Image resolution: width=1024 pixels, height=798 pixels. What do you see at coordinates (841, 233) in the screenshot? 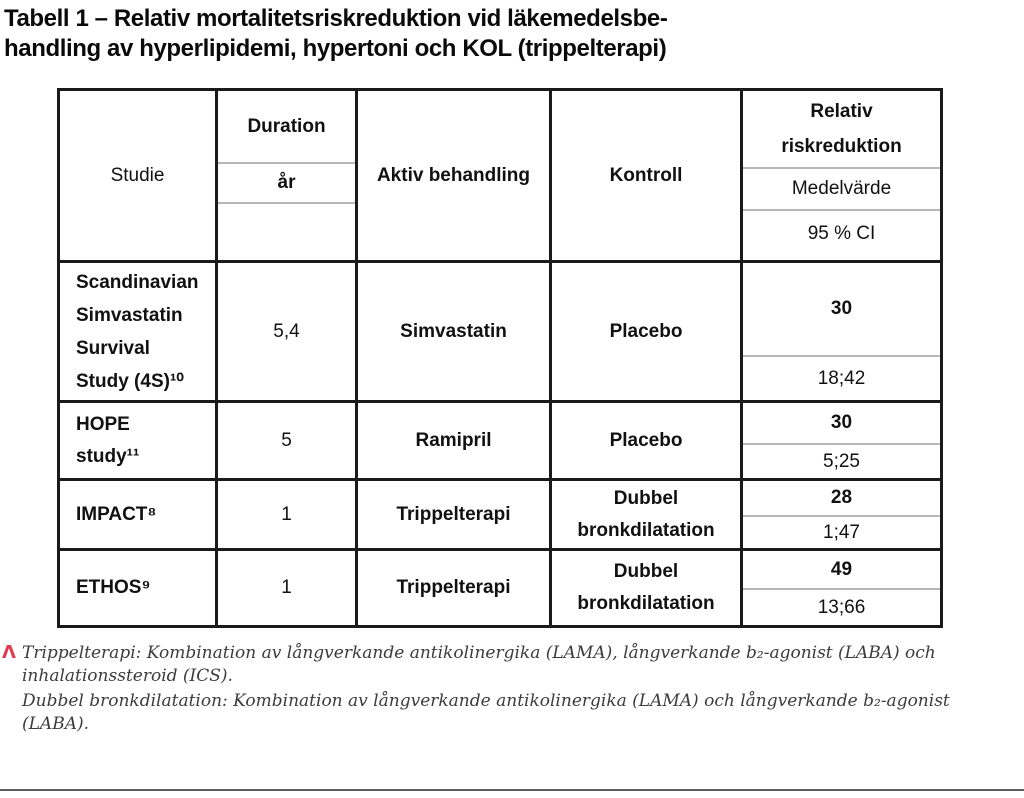
I see `header-ci: 95 % CI` at bounding box center [841, 233].